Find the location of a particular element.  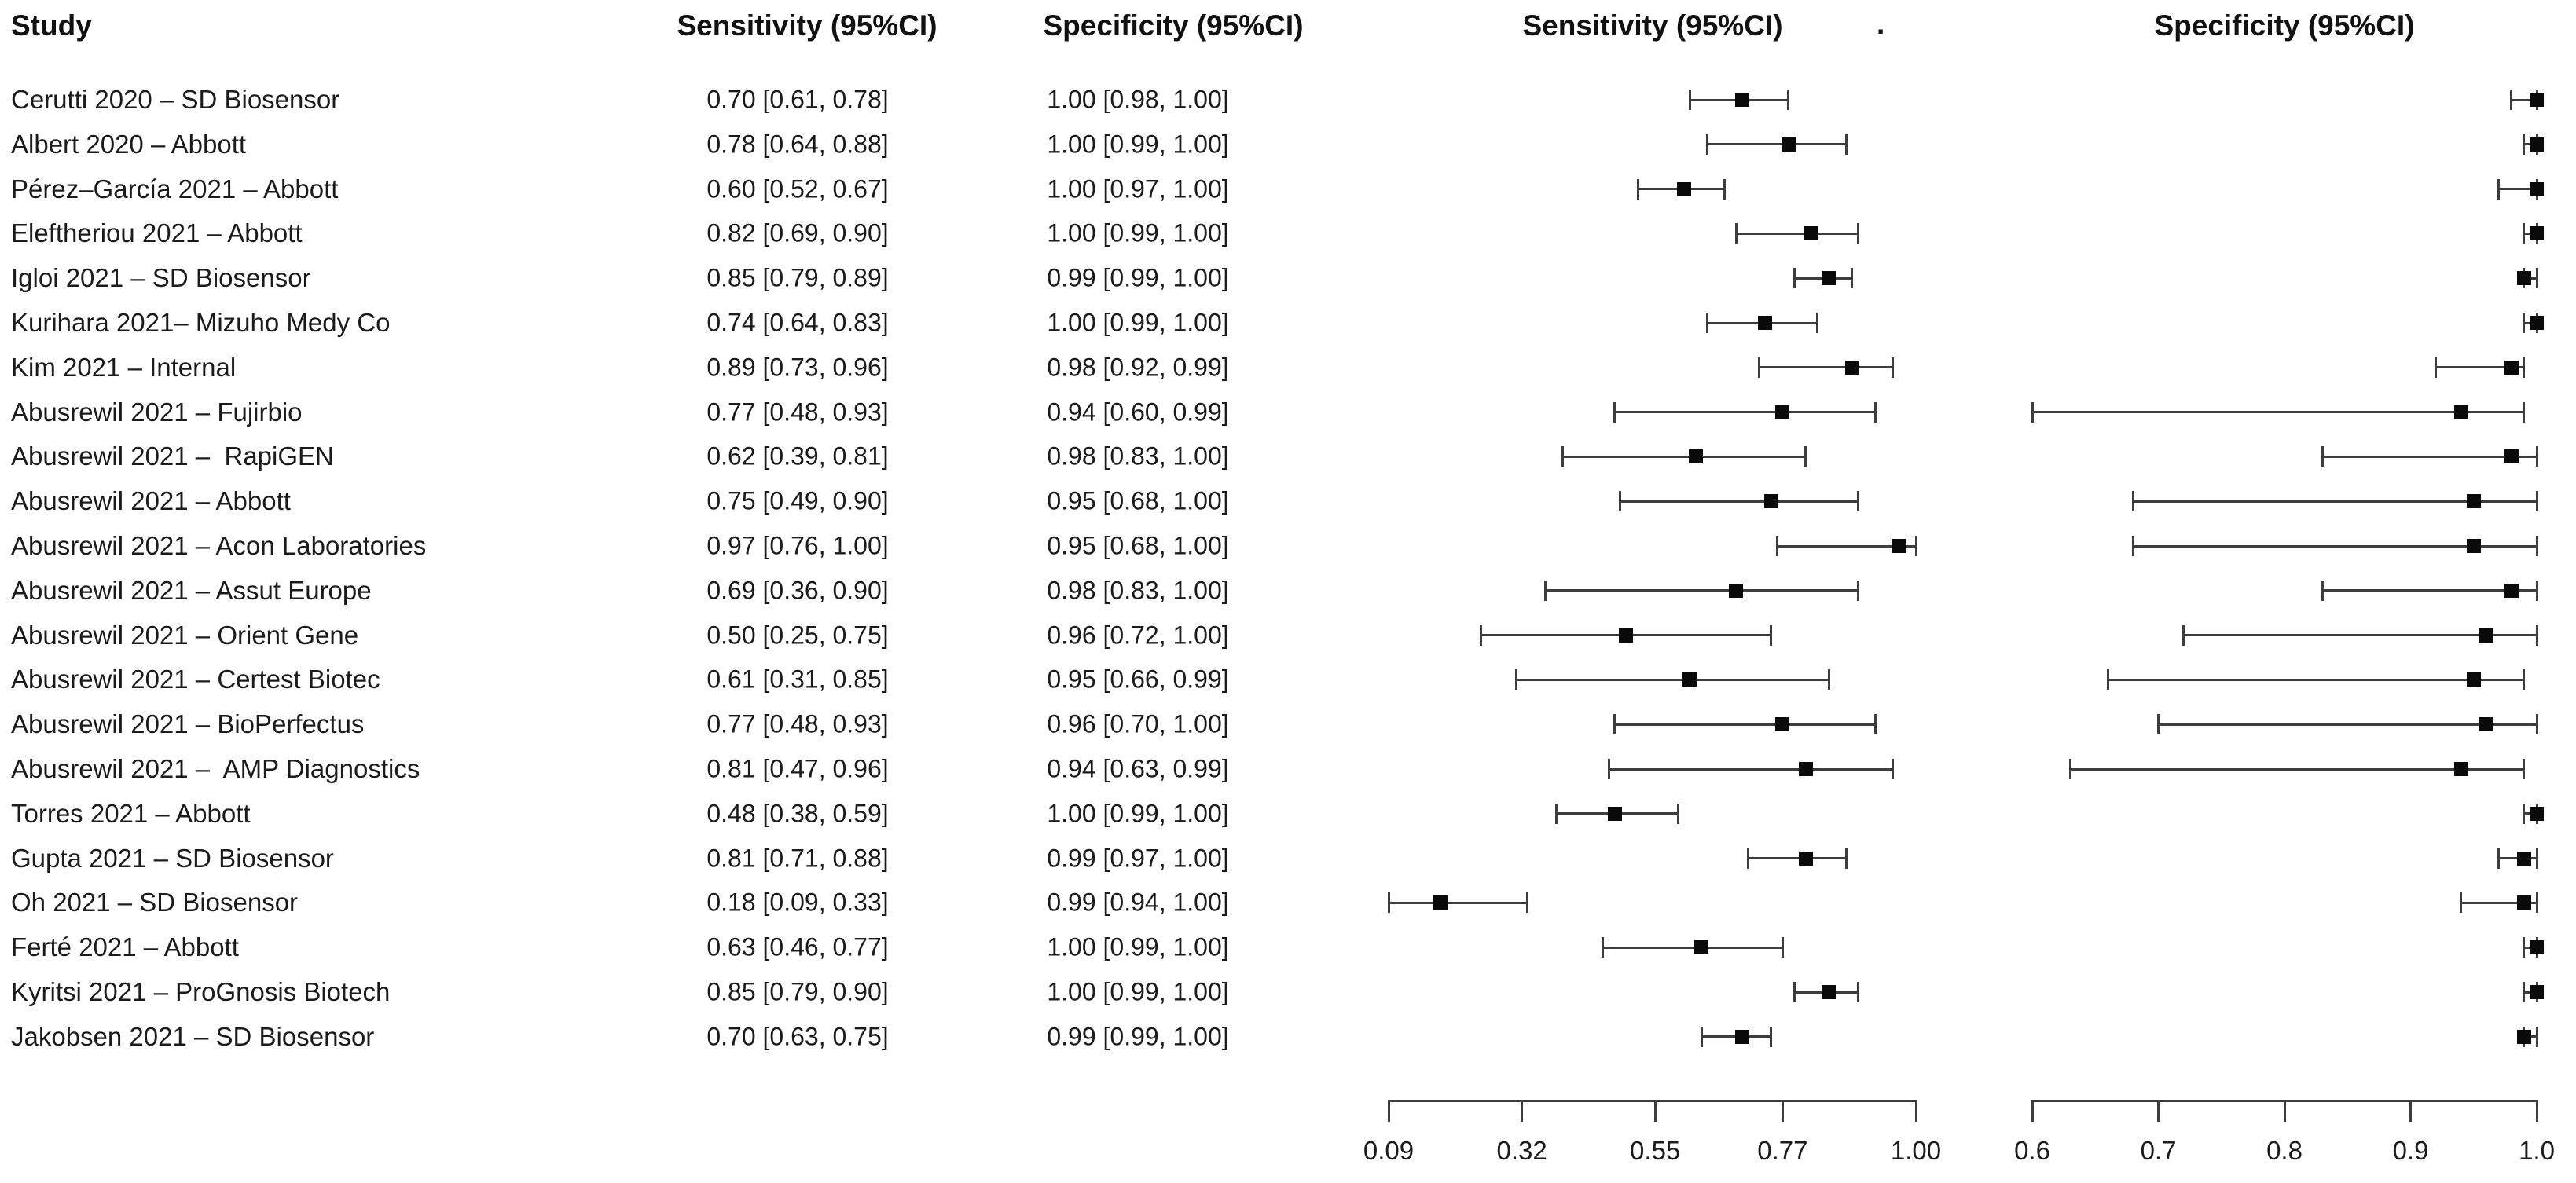

study-label: Ferté 2021 – Abbott is located at coordinates (125, 947).